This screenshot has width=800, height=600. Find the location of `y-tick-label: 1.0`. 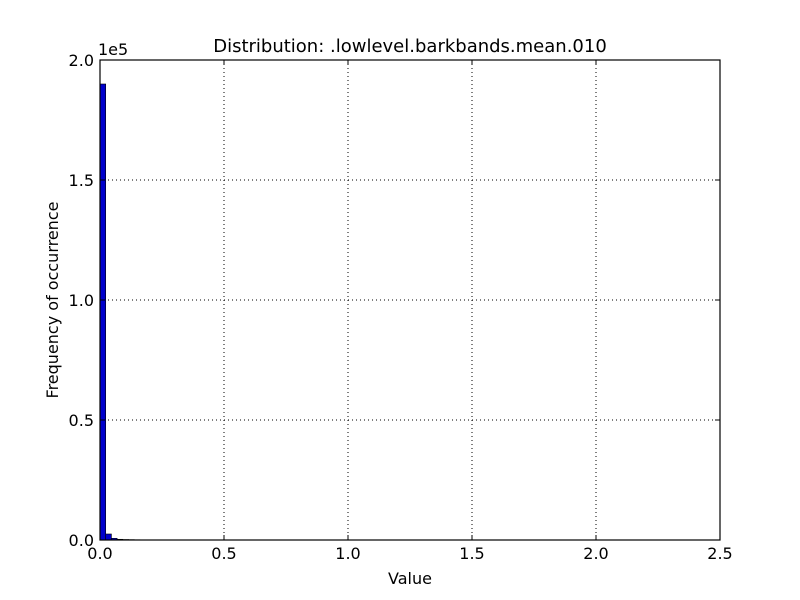

y-tick-label: 1.0 is located at coordinates (81, 300).